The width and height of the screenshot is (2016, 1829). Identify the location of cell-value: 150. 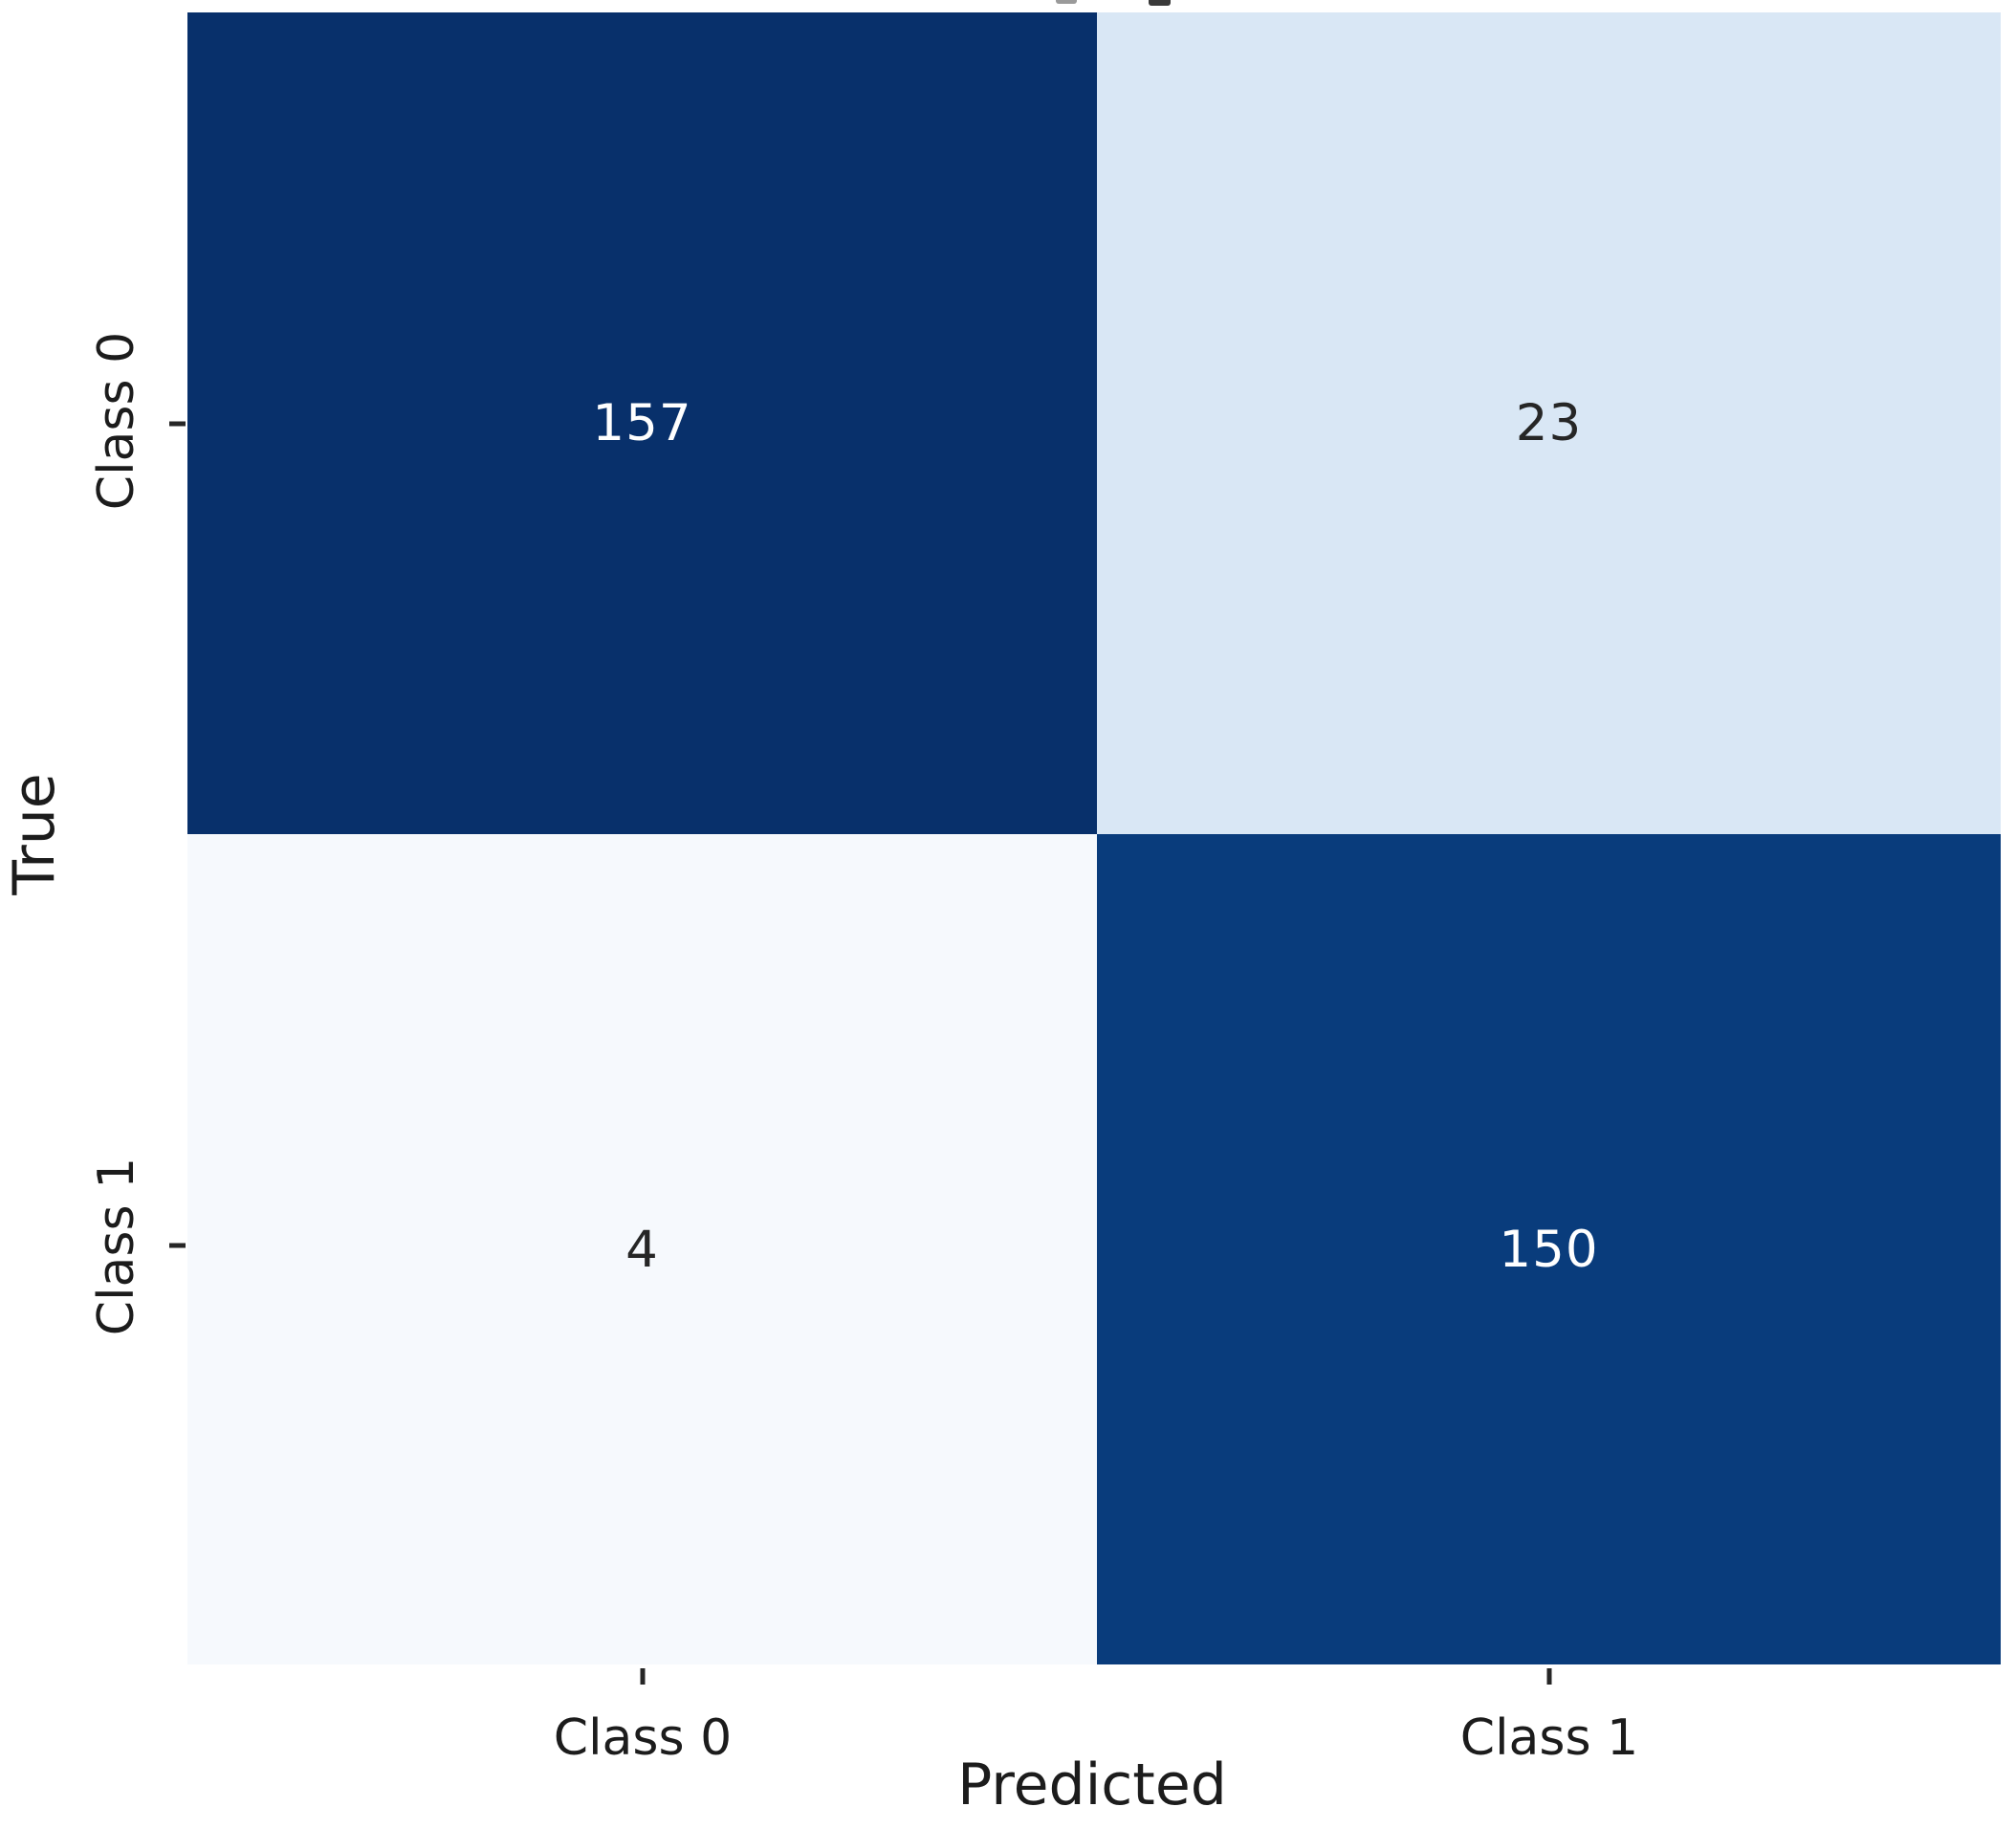
(1549, 1249).